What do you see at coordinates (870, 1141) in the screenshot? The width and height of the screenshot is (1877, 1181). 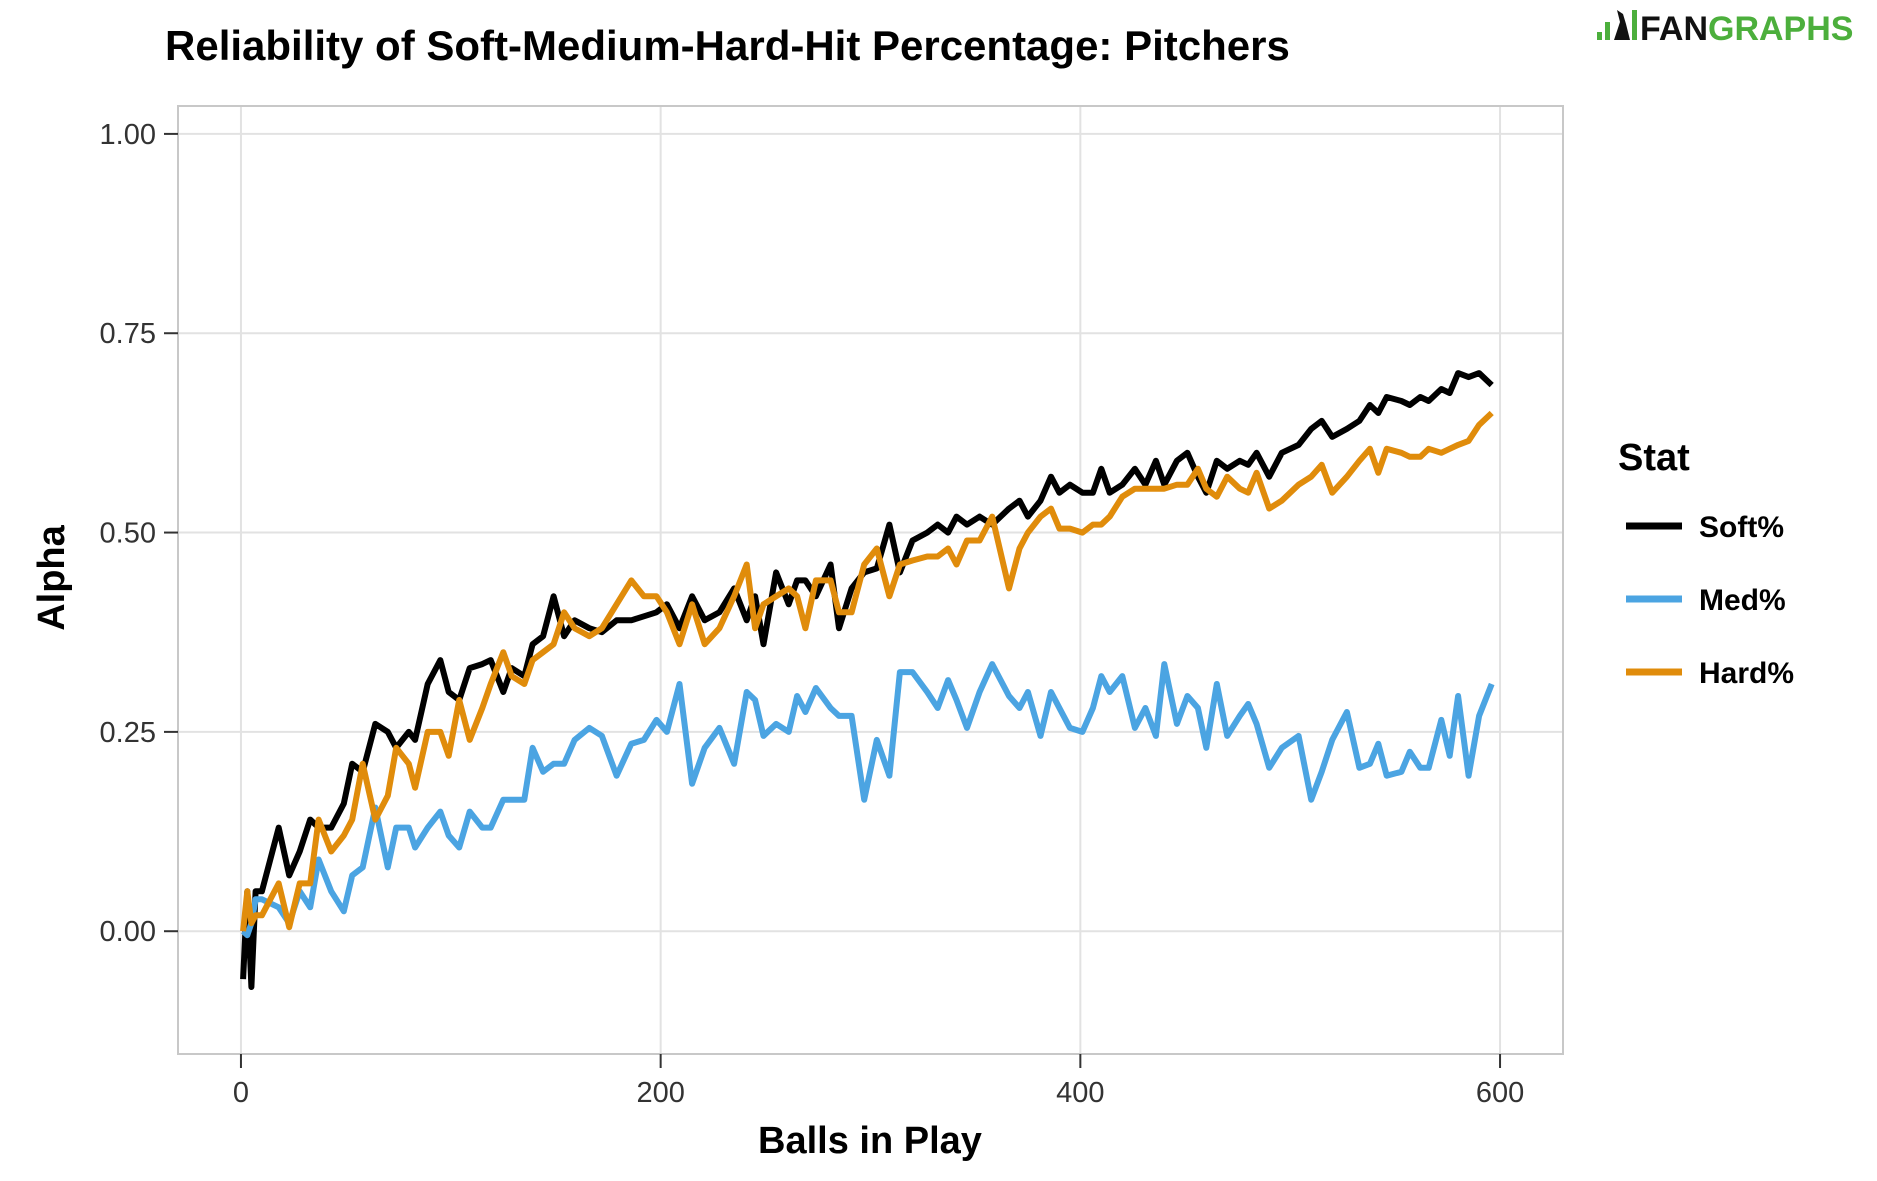 I see `x-axis-title: Balls in Play` at bounding box center [870, 1141].